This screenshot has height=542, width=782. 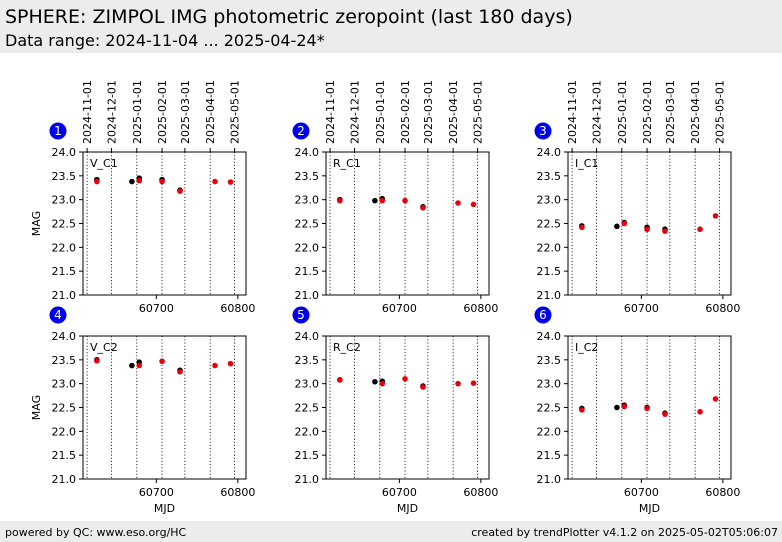 I want to click on y-axis-label: MAG, so click(x=36, y=407).